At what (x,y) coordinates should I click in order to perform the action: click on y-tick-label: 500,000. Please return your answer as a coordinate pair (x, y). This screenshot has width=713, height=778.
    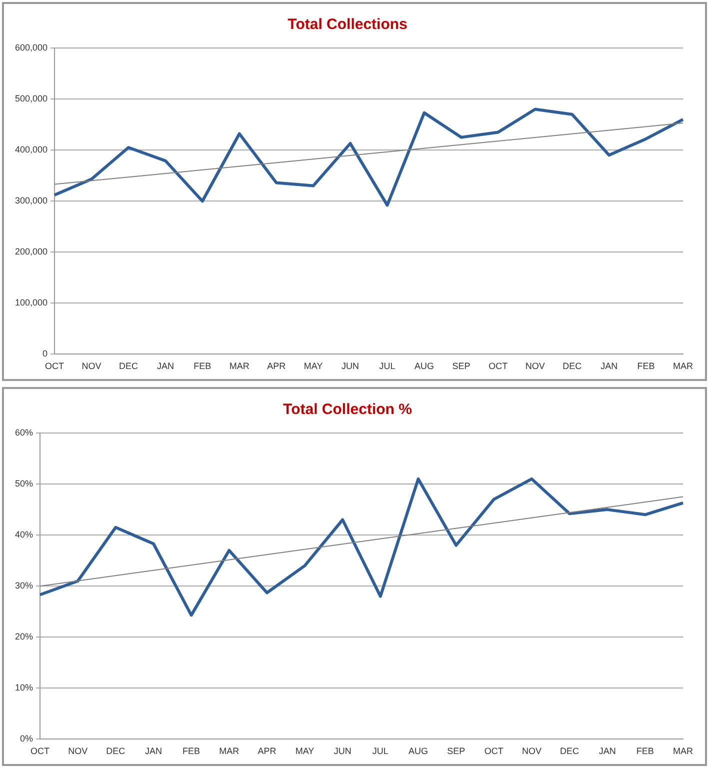
    Looking at the image, I should click on (31, 99).